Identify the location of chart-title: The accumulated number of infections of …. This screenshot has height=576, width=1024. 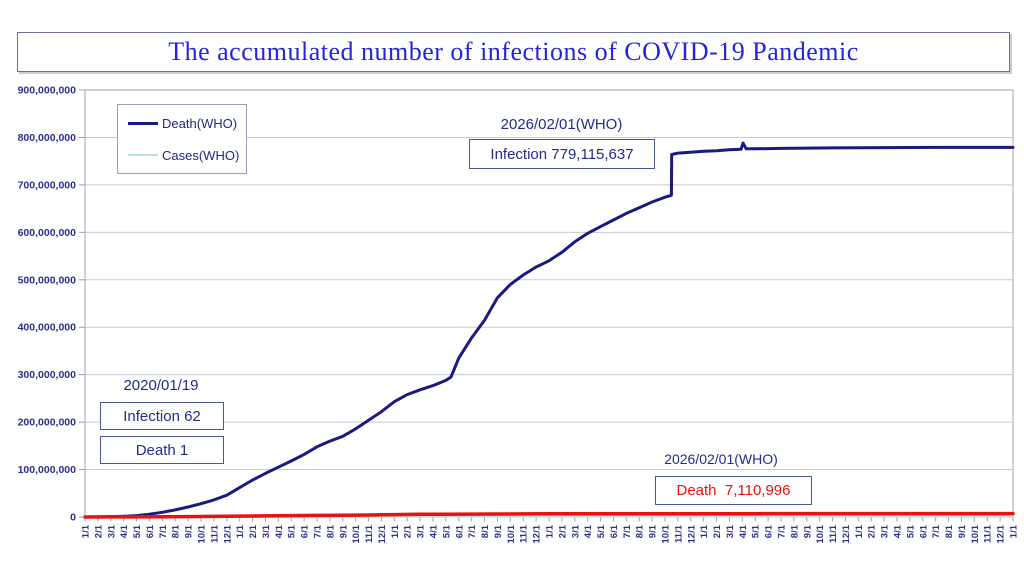
(513, 51).